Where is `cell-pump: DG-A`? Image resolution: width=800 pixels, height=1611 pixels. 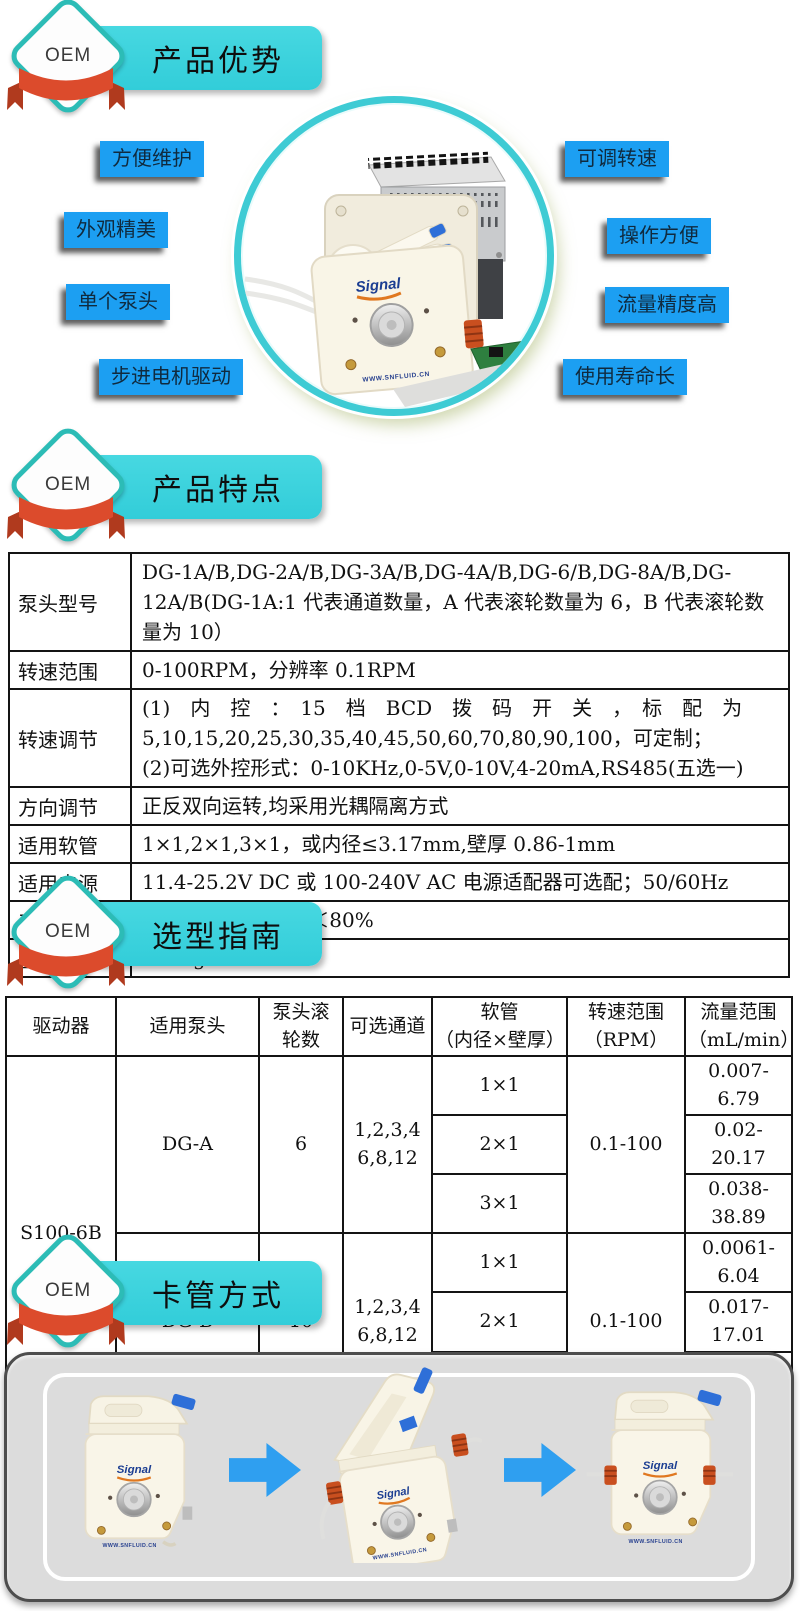 cell-pump: DG-A is located at coordinates (187, 1145).